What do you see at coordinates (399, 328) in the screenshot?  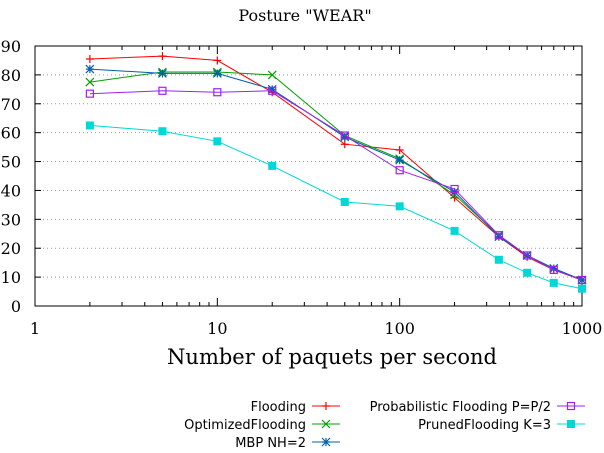 I see `x-tick-label: 100` at bounding box center [399, 328].